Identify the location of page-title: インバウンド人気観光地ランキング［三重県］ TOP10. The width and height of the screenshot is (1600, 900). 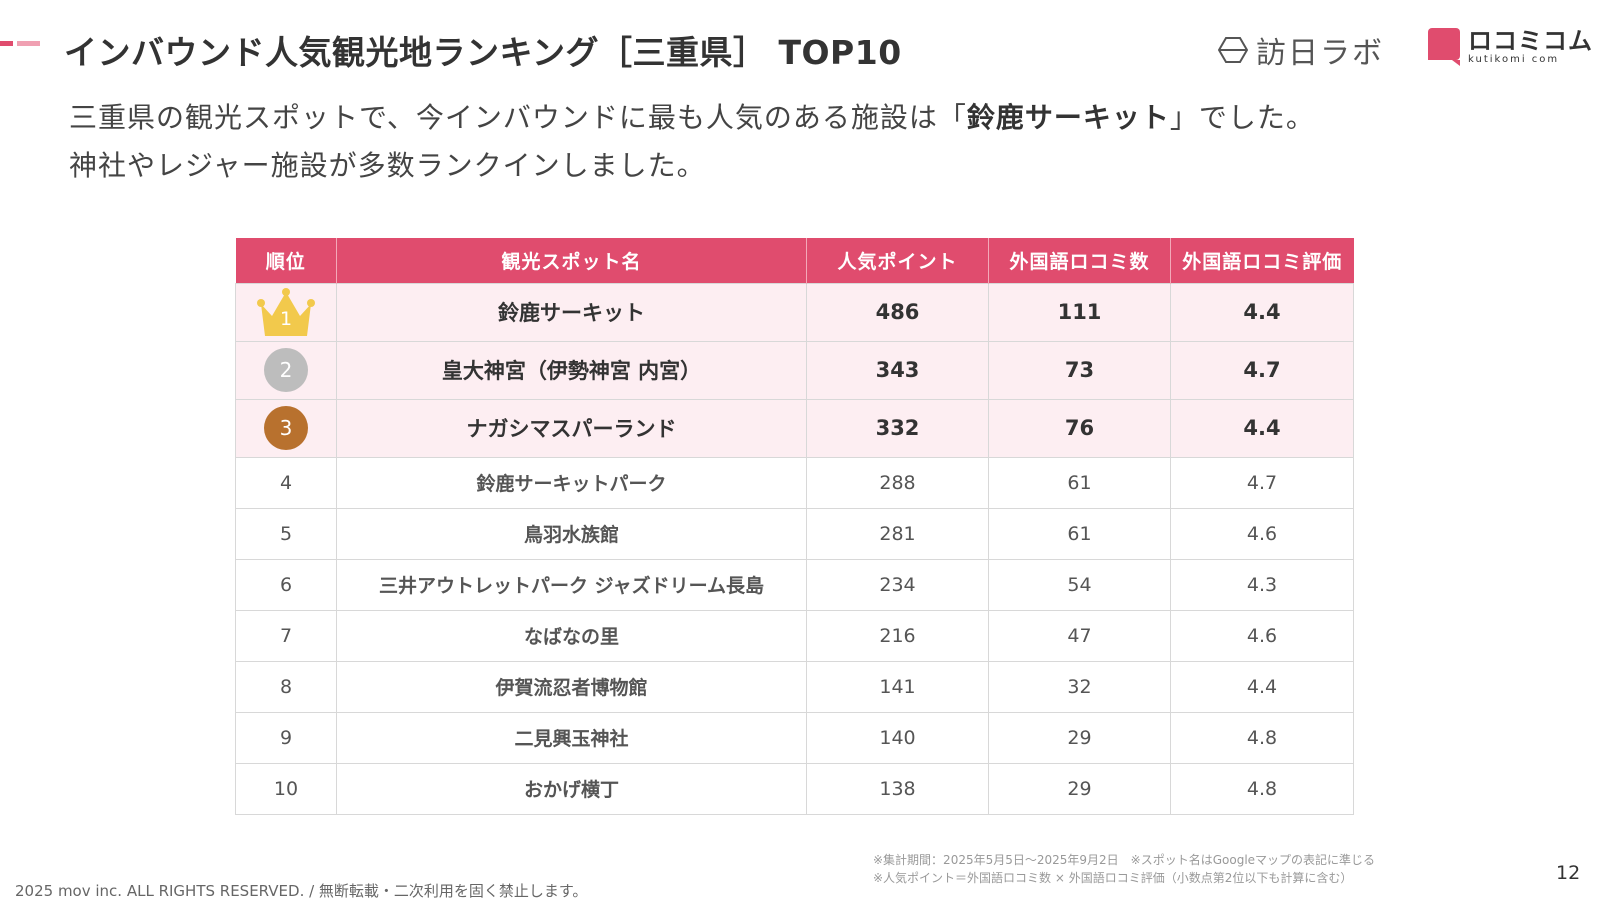
(483, 52).